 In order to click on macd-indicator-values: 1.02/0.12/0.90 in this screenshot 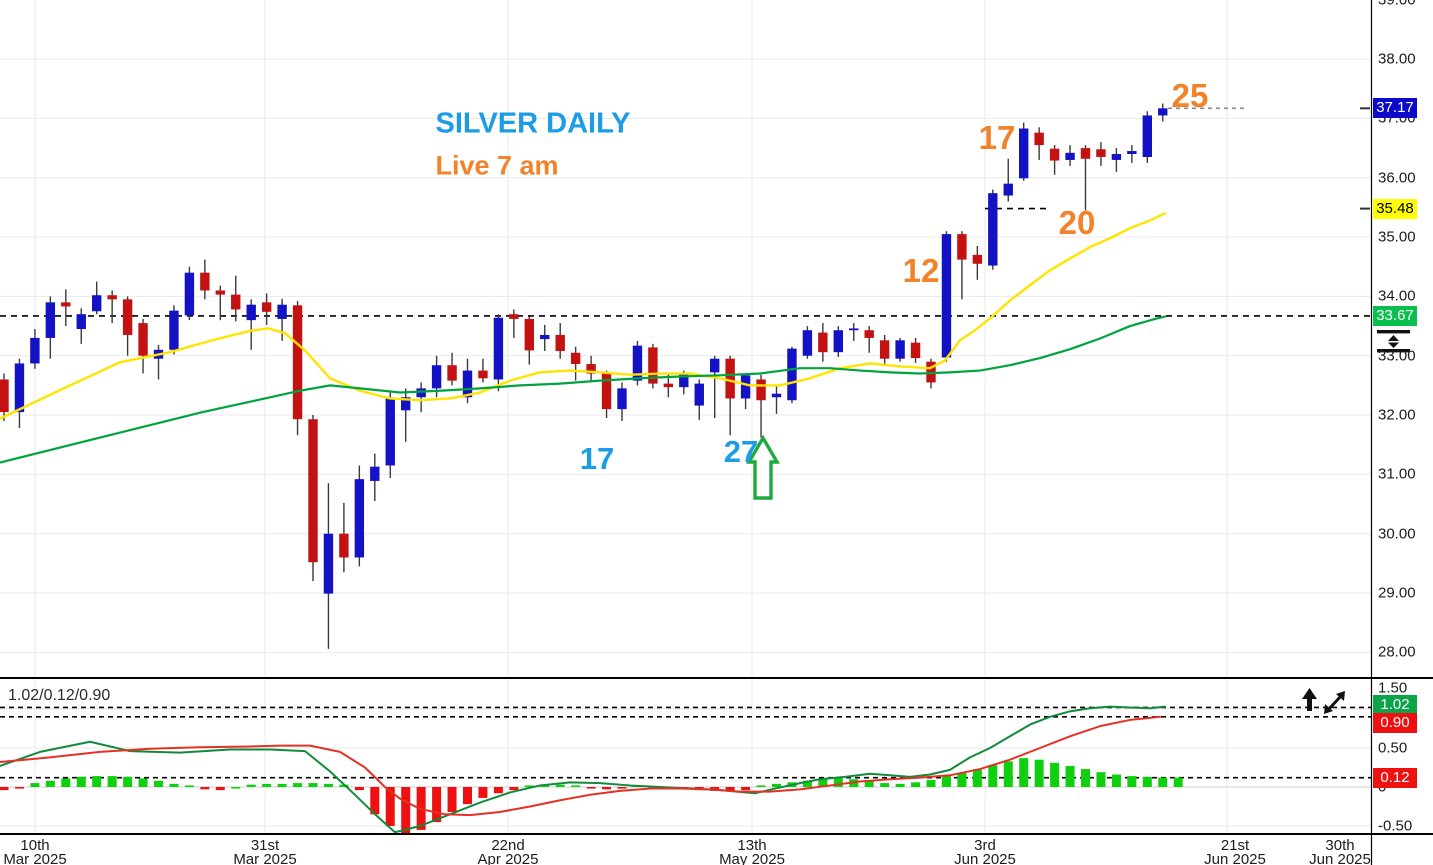, I will do `click(59, 695)`.